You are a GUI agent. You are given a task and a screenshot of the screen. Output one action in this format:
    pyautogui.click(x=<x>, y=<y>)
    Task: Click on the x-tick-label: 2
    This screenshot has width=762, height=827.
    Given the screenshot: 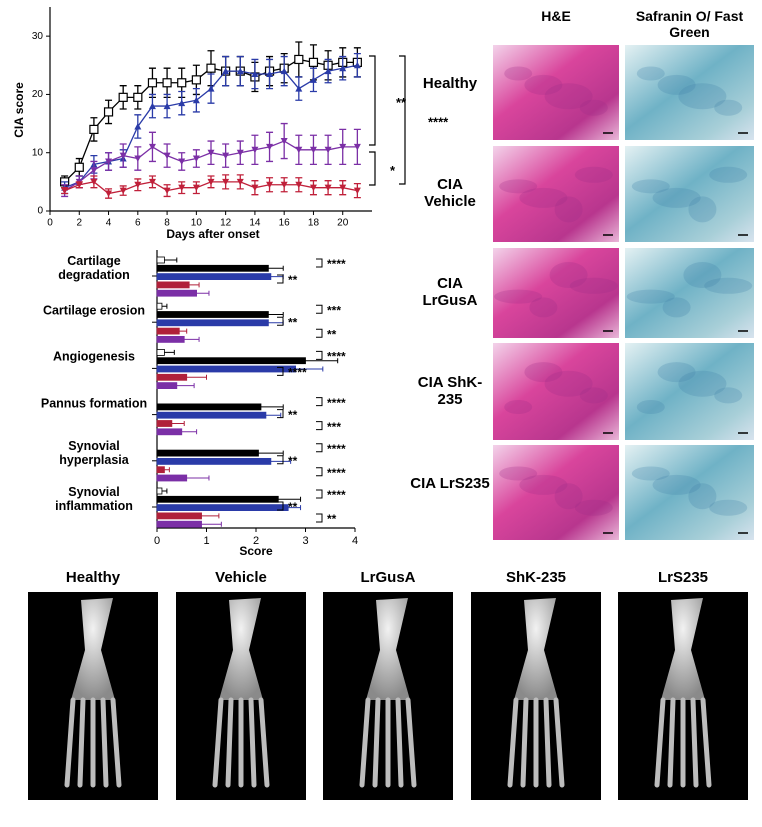 What is the action you would take?
    pyautogui.click(x=256, y=541)
    